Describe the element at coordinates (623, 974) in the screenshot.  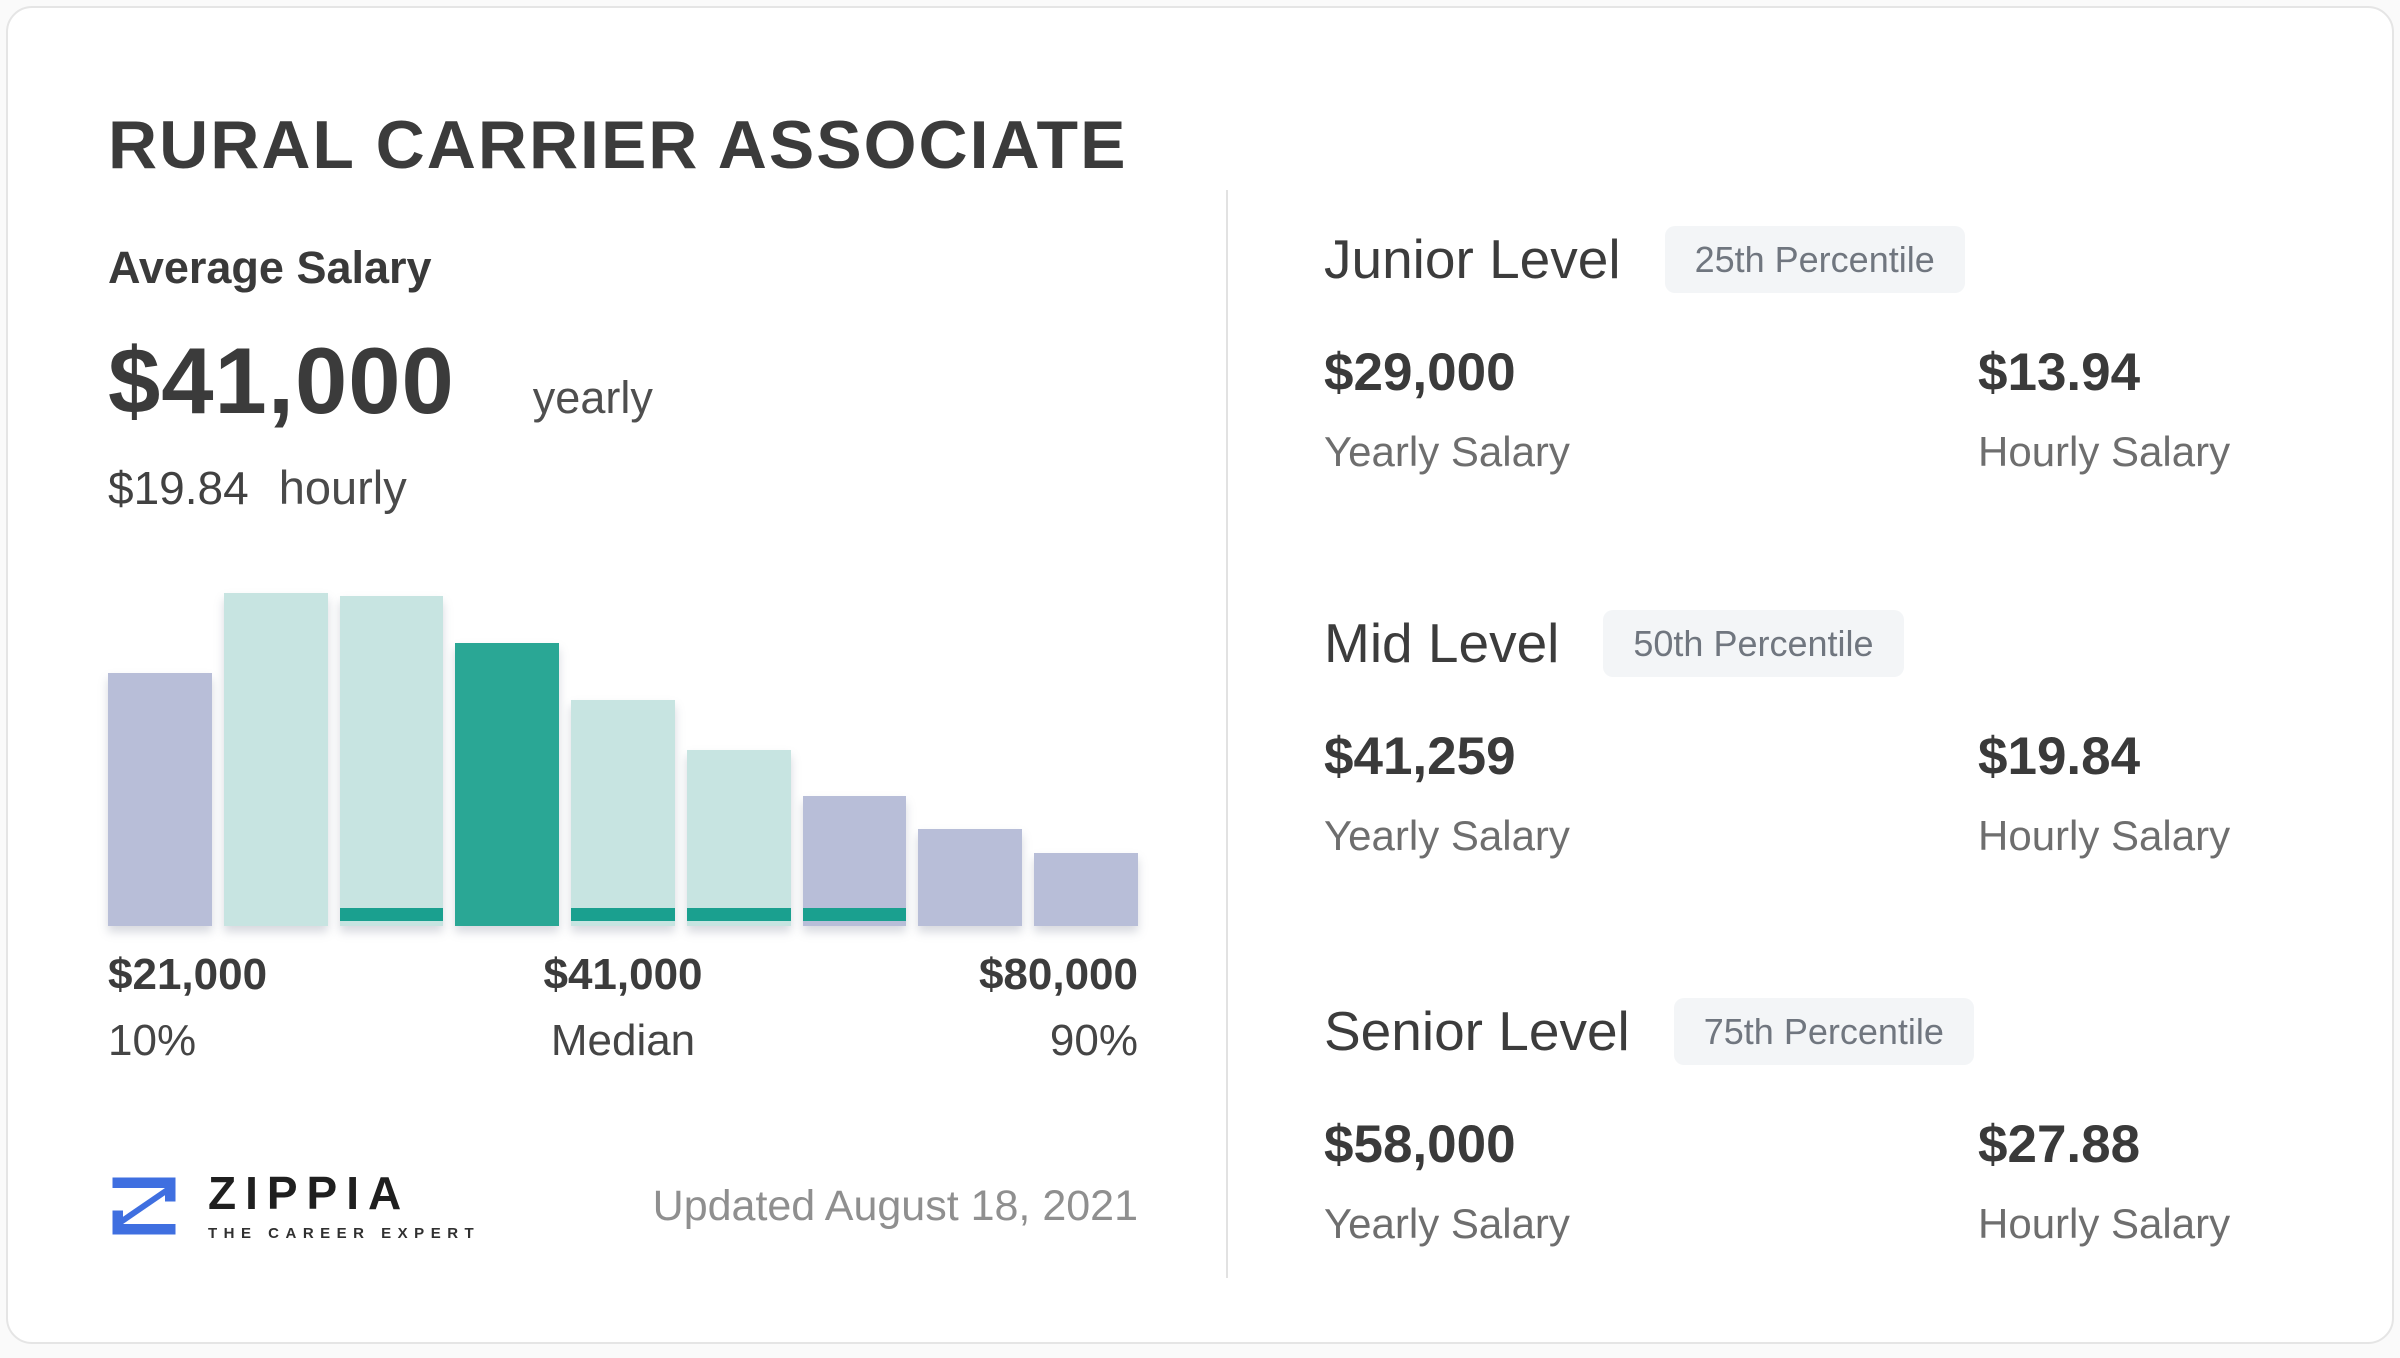
I see `axis-value: $41,000` at that location.